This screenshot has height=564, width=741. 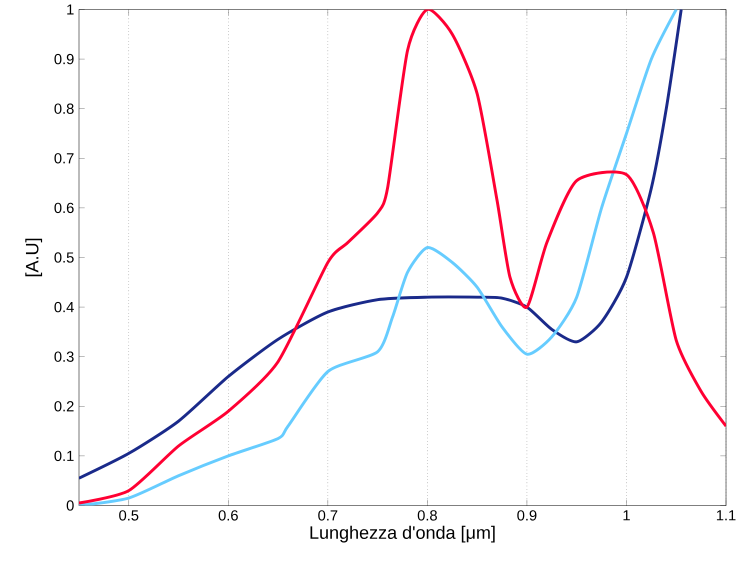 I want to click on y-tick-label: 0.9, so click(x=64, y=59).